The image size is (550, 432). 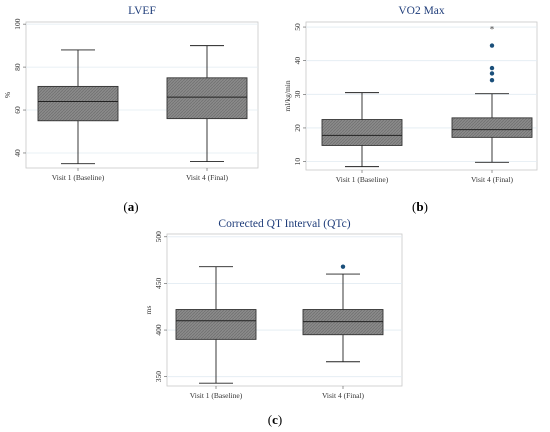 I want to click on panel-caption-letter: c, so click(x=275, y=419).